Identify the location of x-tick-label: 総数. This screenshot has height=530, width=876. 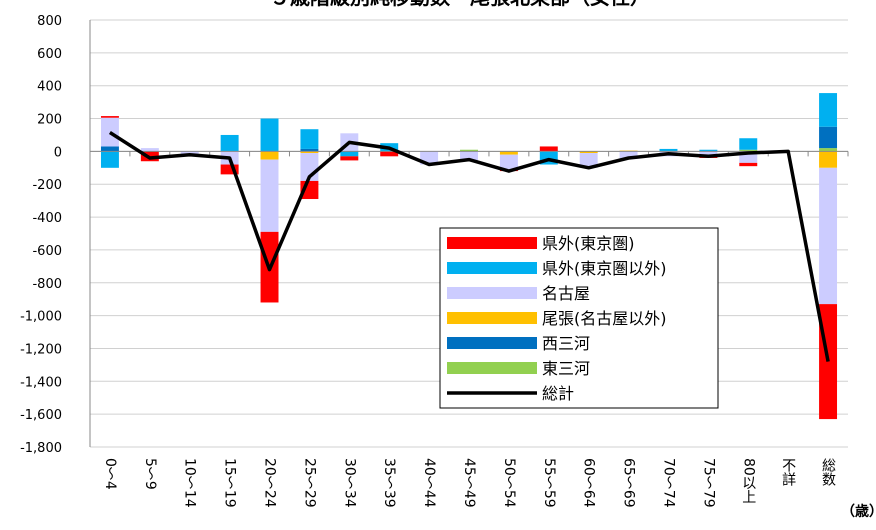
(828, 472).